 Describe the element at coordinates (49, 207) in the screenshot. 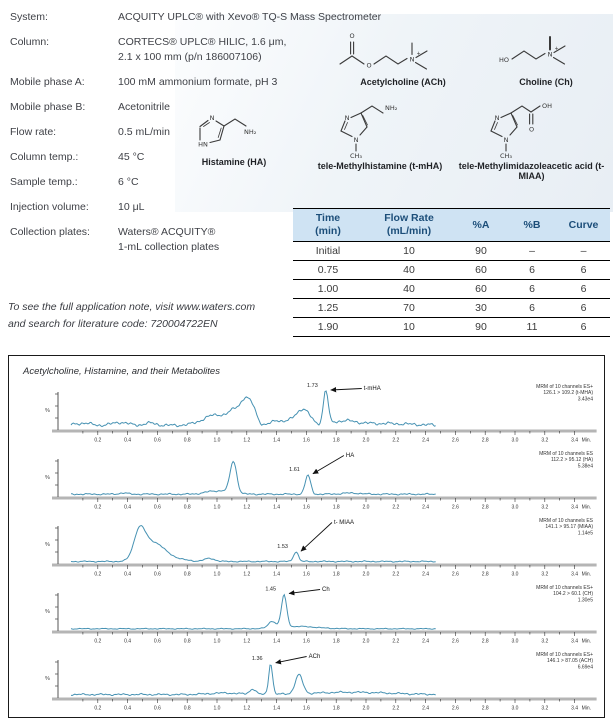

I see `method-label: Injection volume:` at that location.